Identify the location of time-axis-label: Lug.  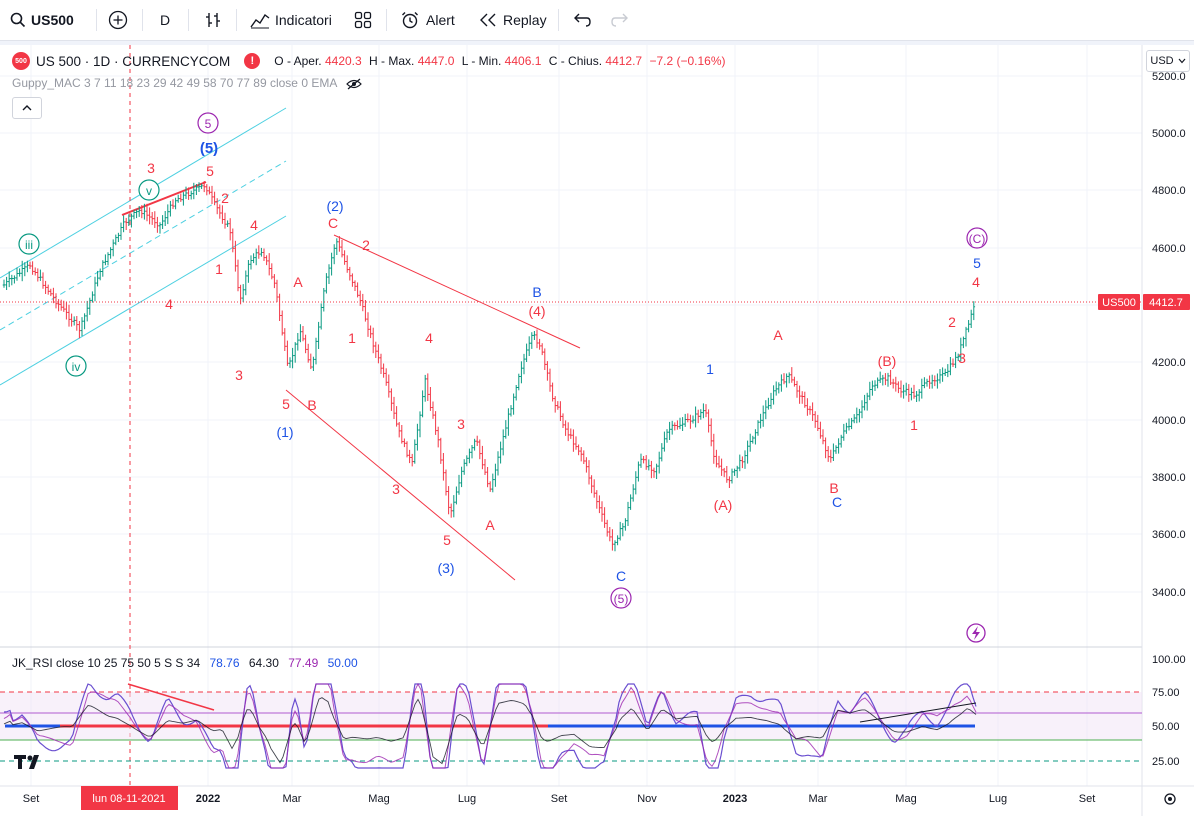
(998, 799).